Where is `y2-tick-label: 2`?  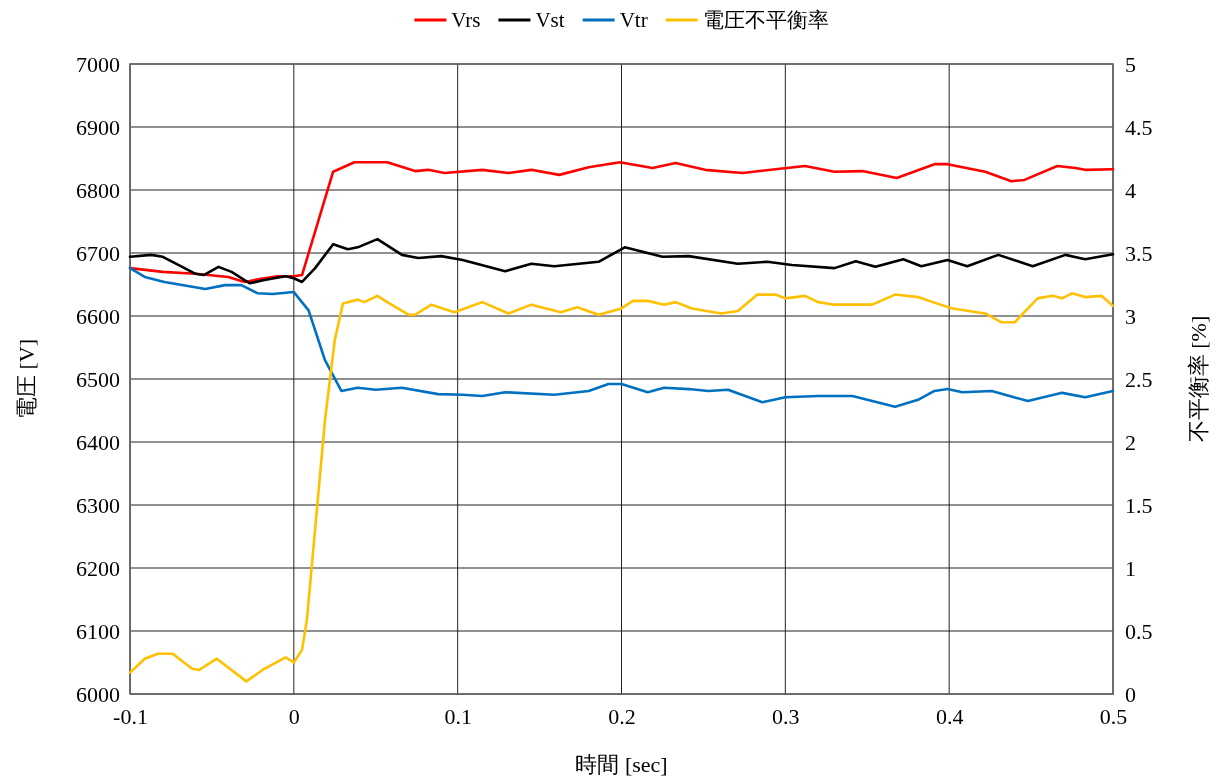
y2-tick-label: 2 is located at coordinates (1130, 442).